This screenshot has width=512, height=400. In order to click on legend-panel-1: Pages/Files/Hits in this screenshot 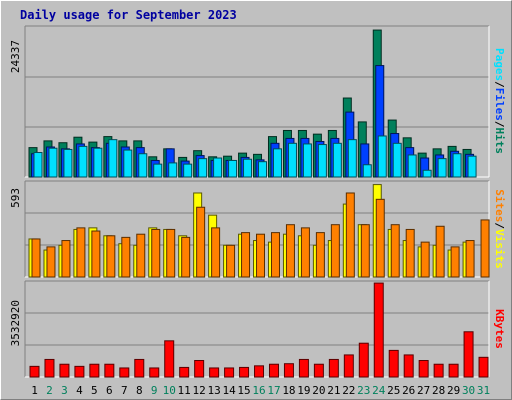, I will do `click(499, 101)`.